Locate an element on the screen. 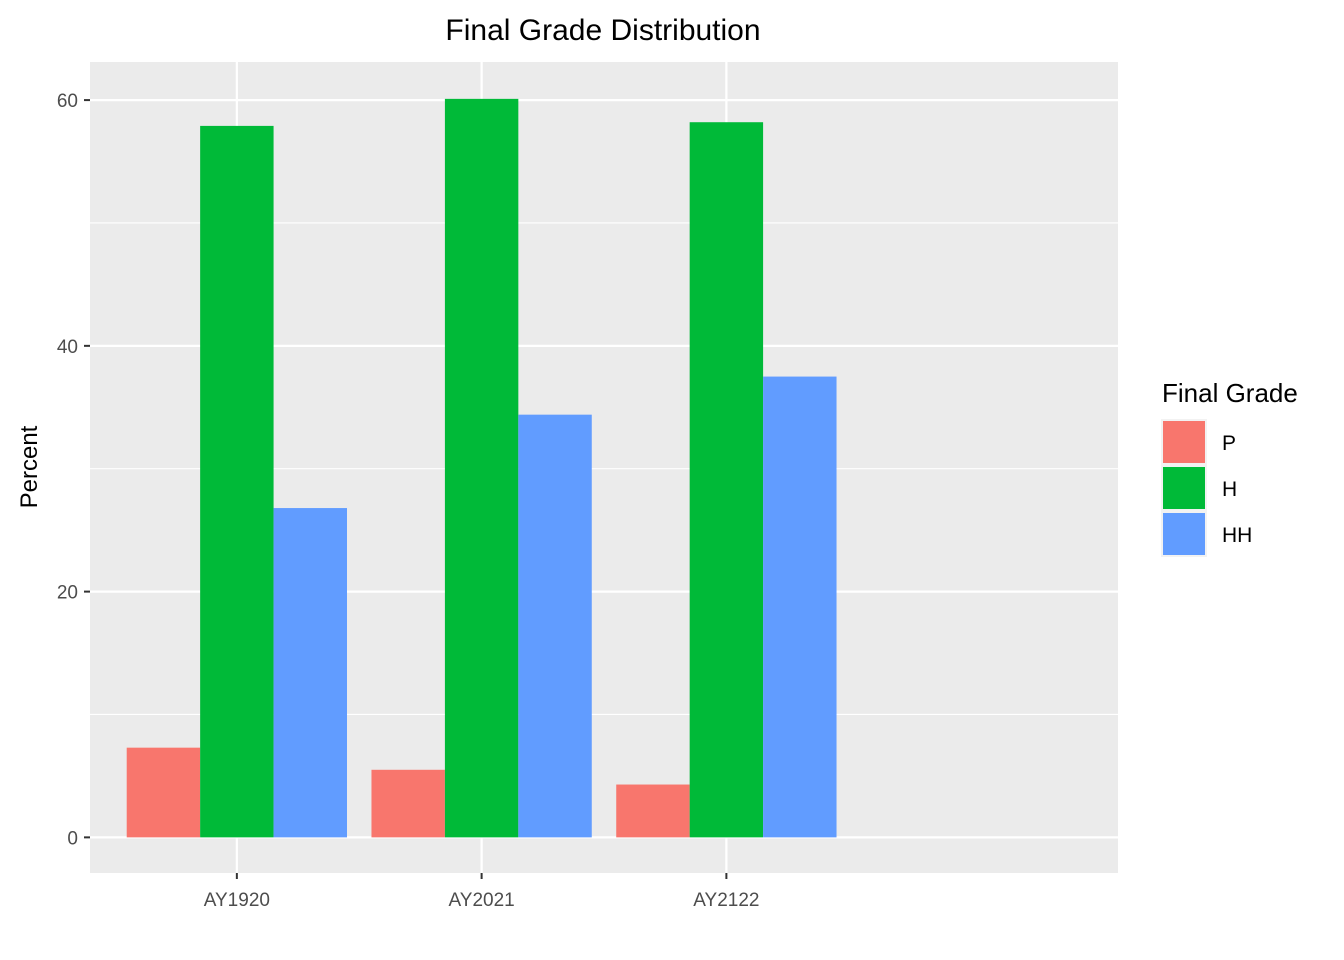  y-axis-label: Percent is located at coordinates (29, 466).